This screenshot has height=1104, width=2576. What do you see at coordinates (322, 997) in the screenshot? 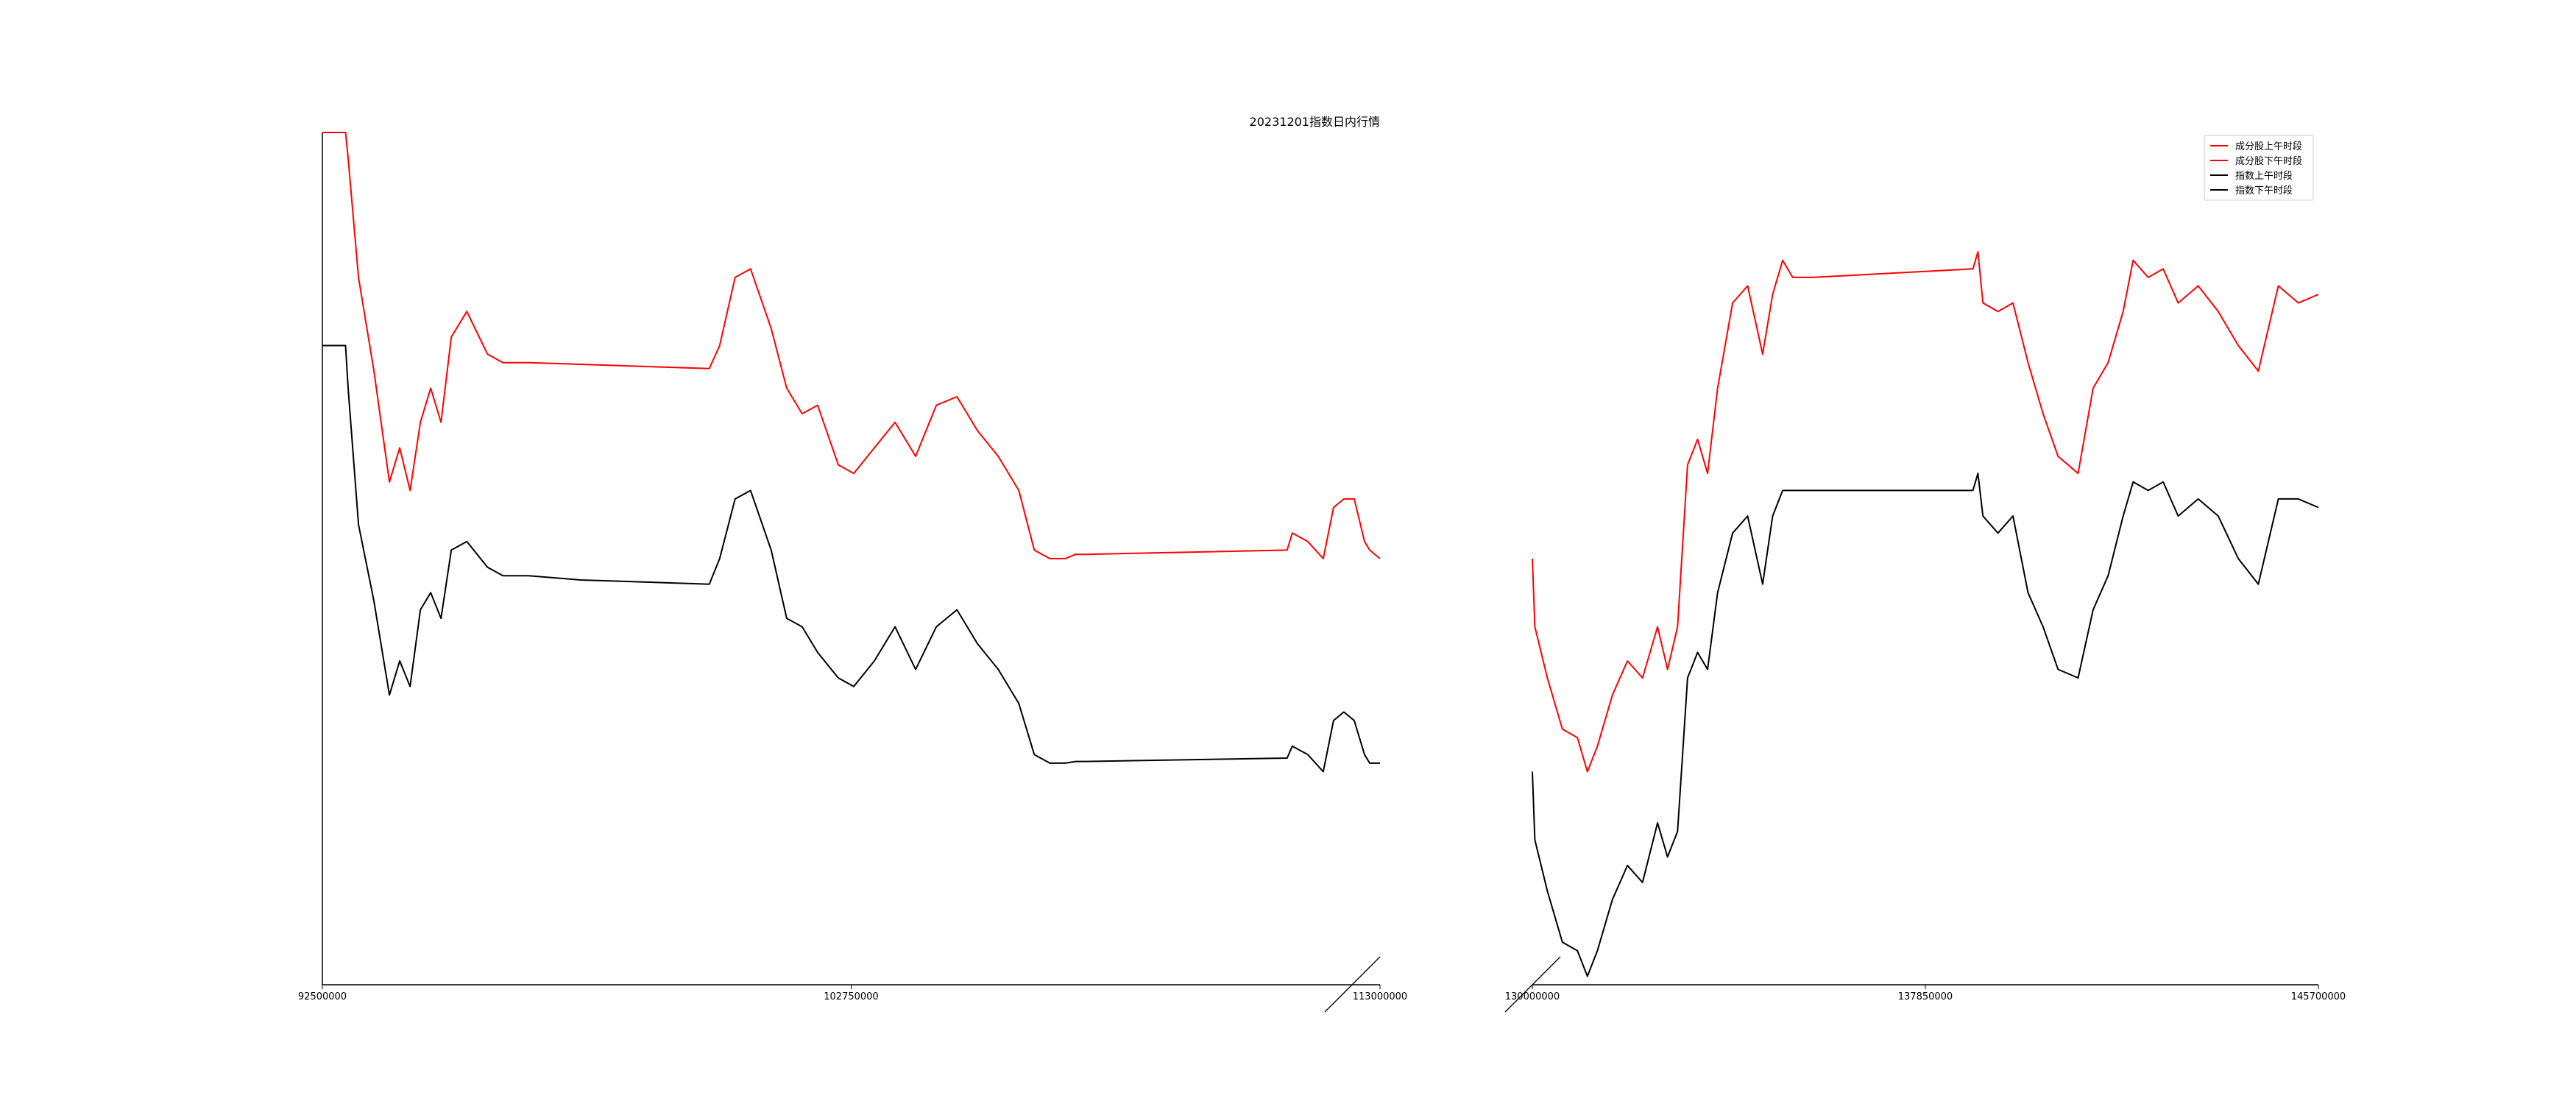
I see `left-x-tick-label: 92500000` at bounding box center [322, 997].